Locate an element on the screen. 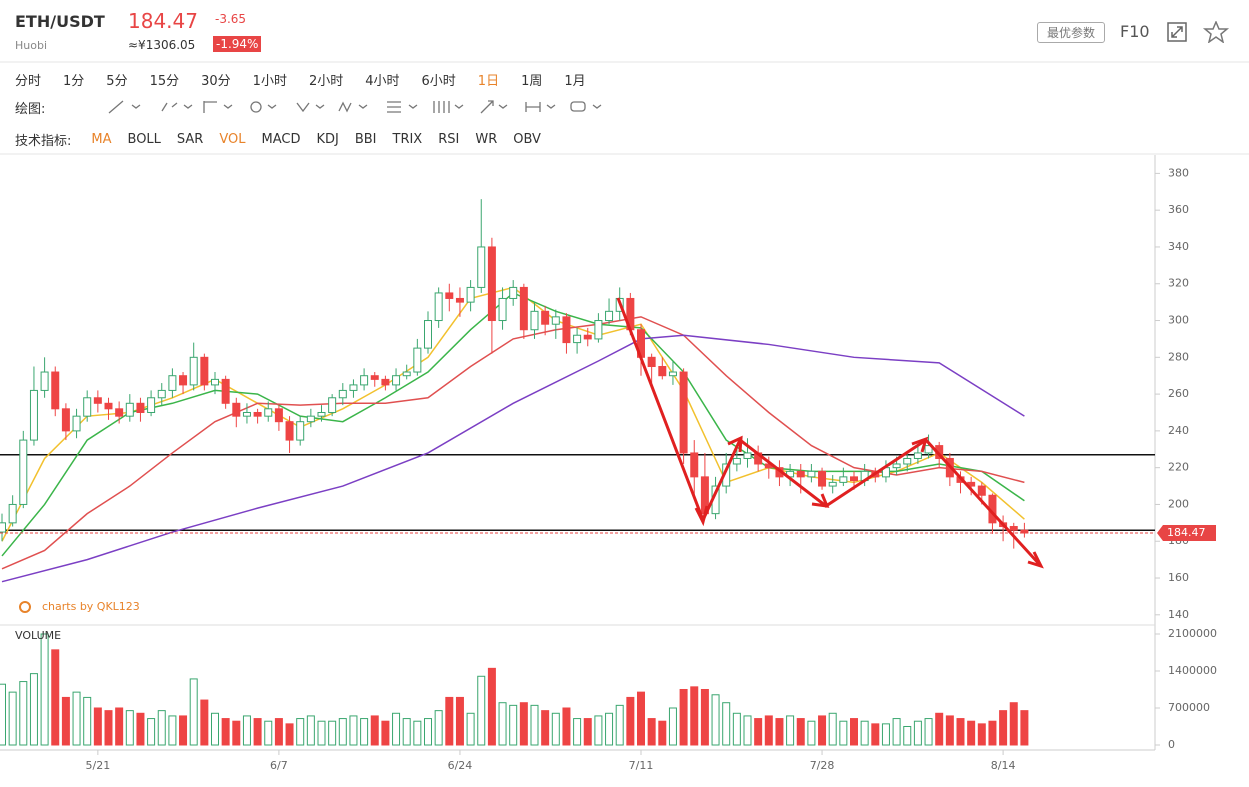 The height and width of the screenshot is (787, 1249). star-icon is located at coordinates (1216, 32).